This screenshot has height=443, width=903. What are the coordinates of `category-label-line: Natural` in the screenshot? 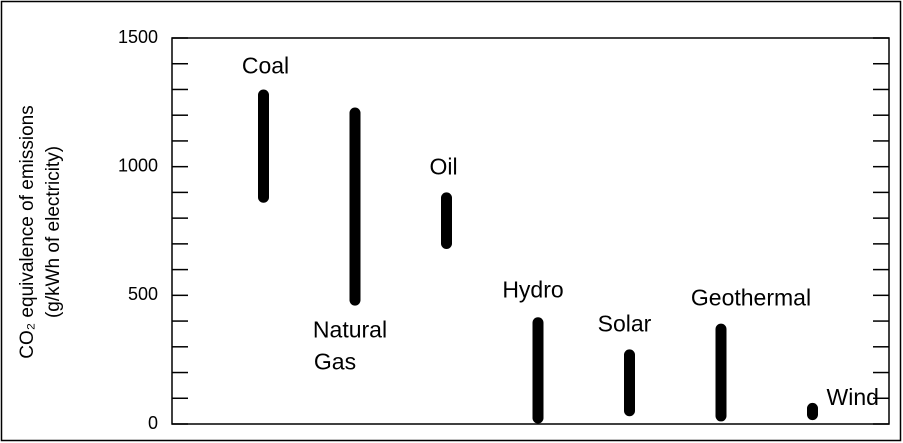 It's located at (350, 330).